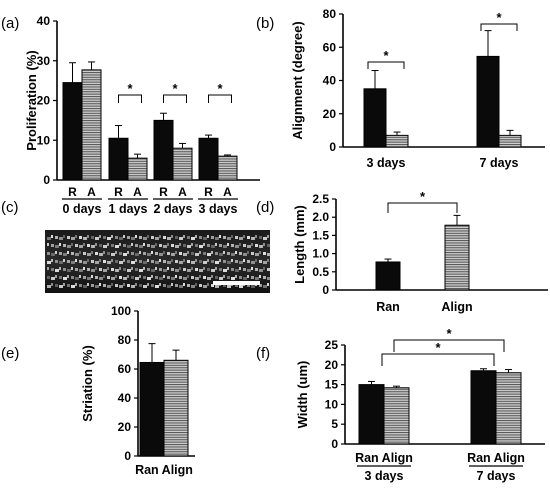 This screenshot has height=489, width=550. I want to click on scale-bar, so click(236, 283).